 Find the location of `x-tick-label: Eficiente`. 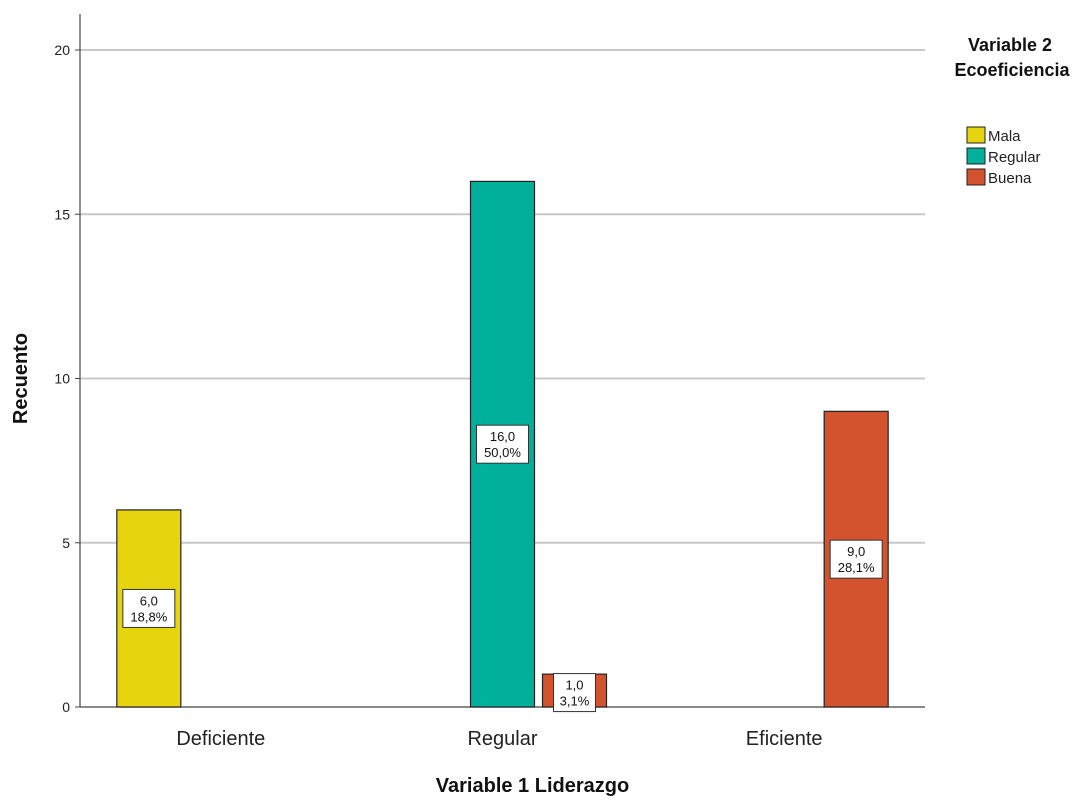

x-tick-label: Eficiente is located at coordinates (784, 739).